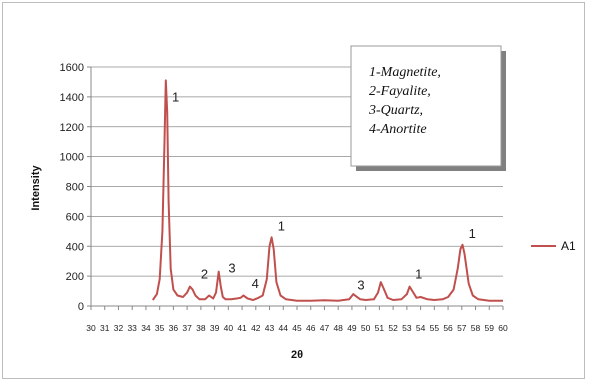 Image resolution: width=589 pixels, height=383 pixels. I want to click on x-tick-label-40: 40, so click(229, 328).